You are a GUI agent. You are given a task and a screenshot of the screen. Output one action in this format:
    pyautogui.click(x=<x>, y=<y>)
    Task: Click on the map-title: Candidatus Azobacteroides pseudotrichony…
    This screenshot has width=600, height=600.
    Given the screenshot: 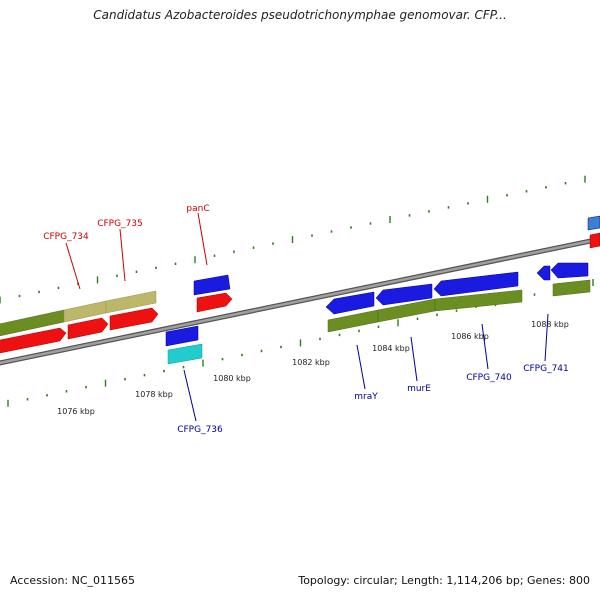 What is the action you would take?
    pyautogui.click(x=300, y=15)
    